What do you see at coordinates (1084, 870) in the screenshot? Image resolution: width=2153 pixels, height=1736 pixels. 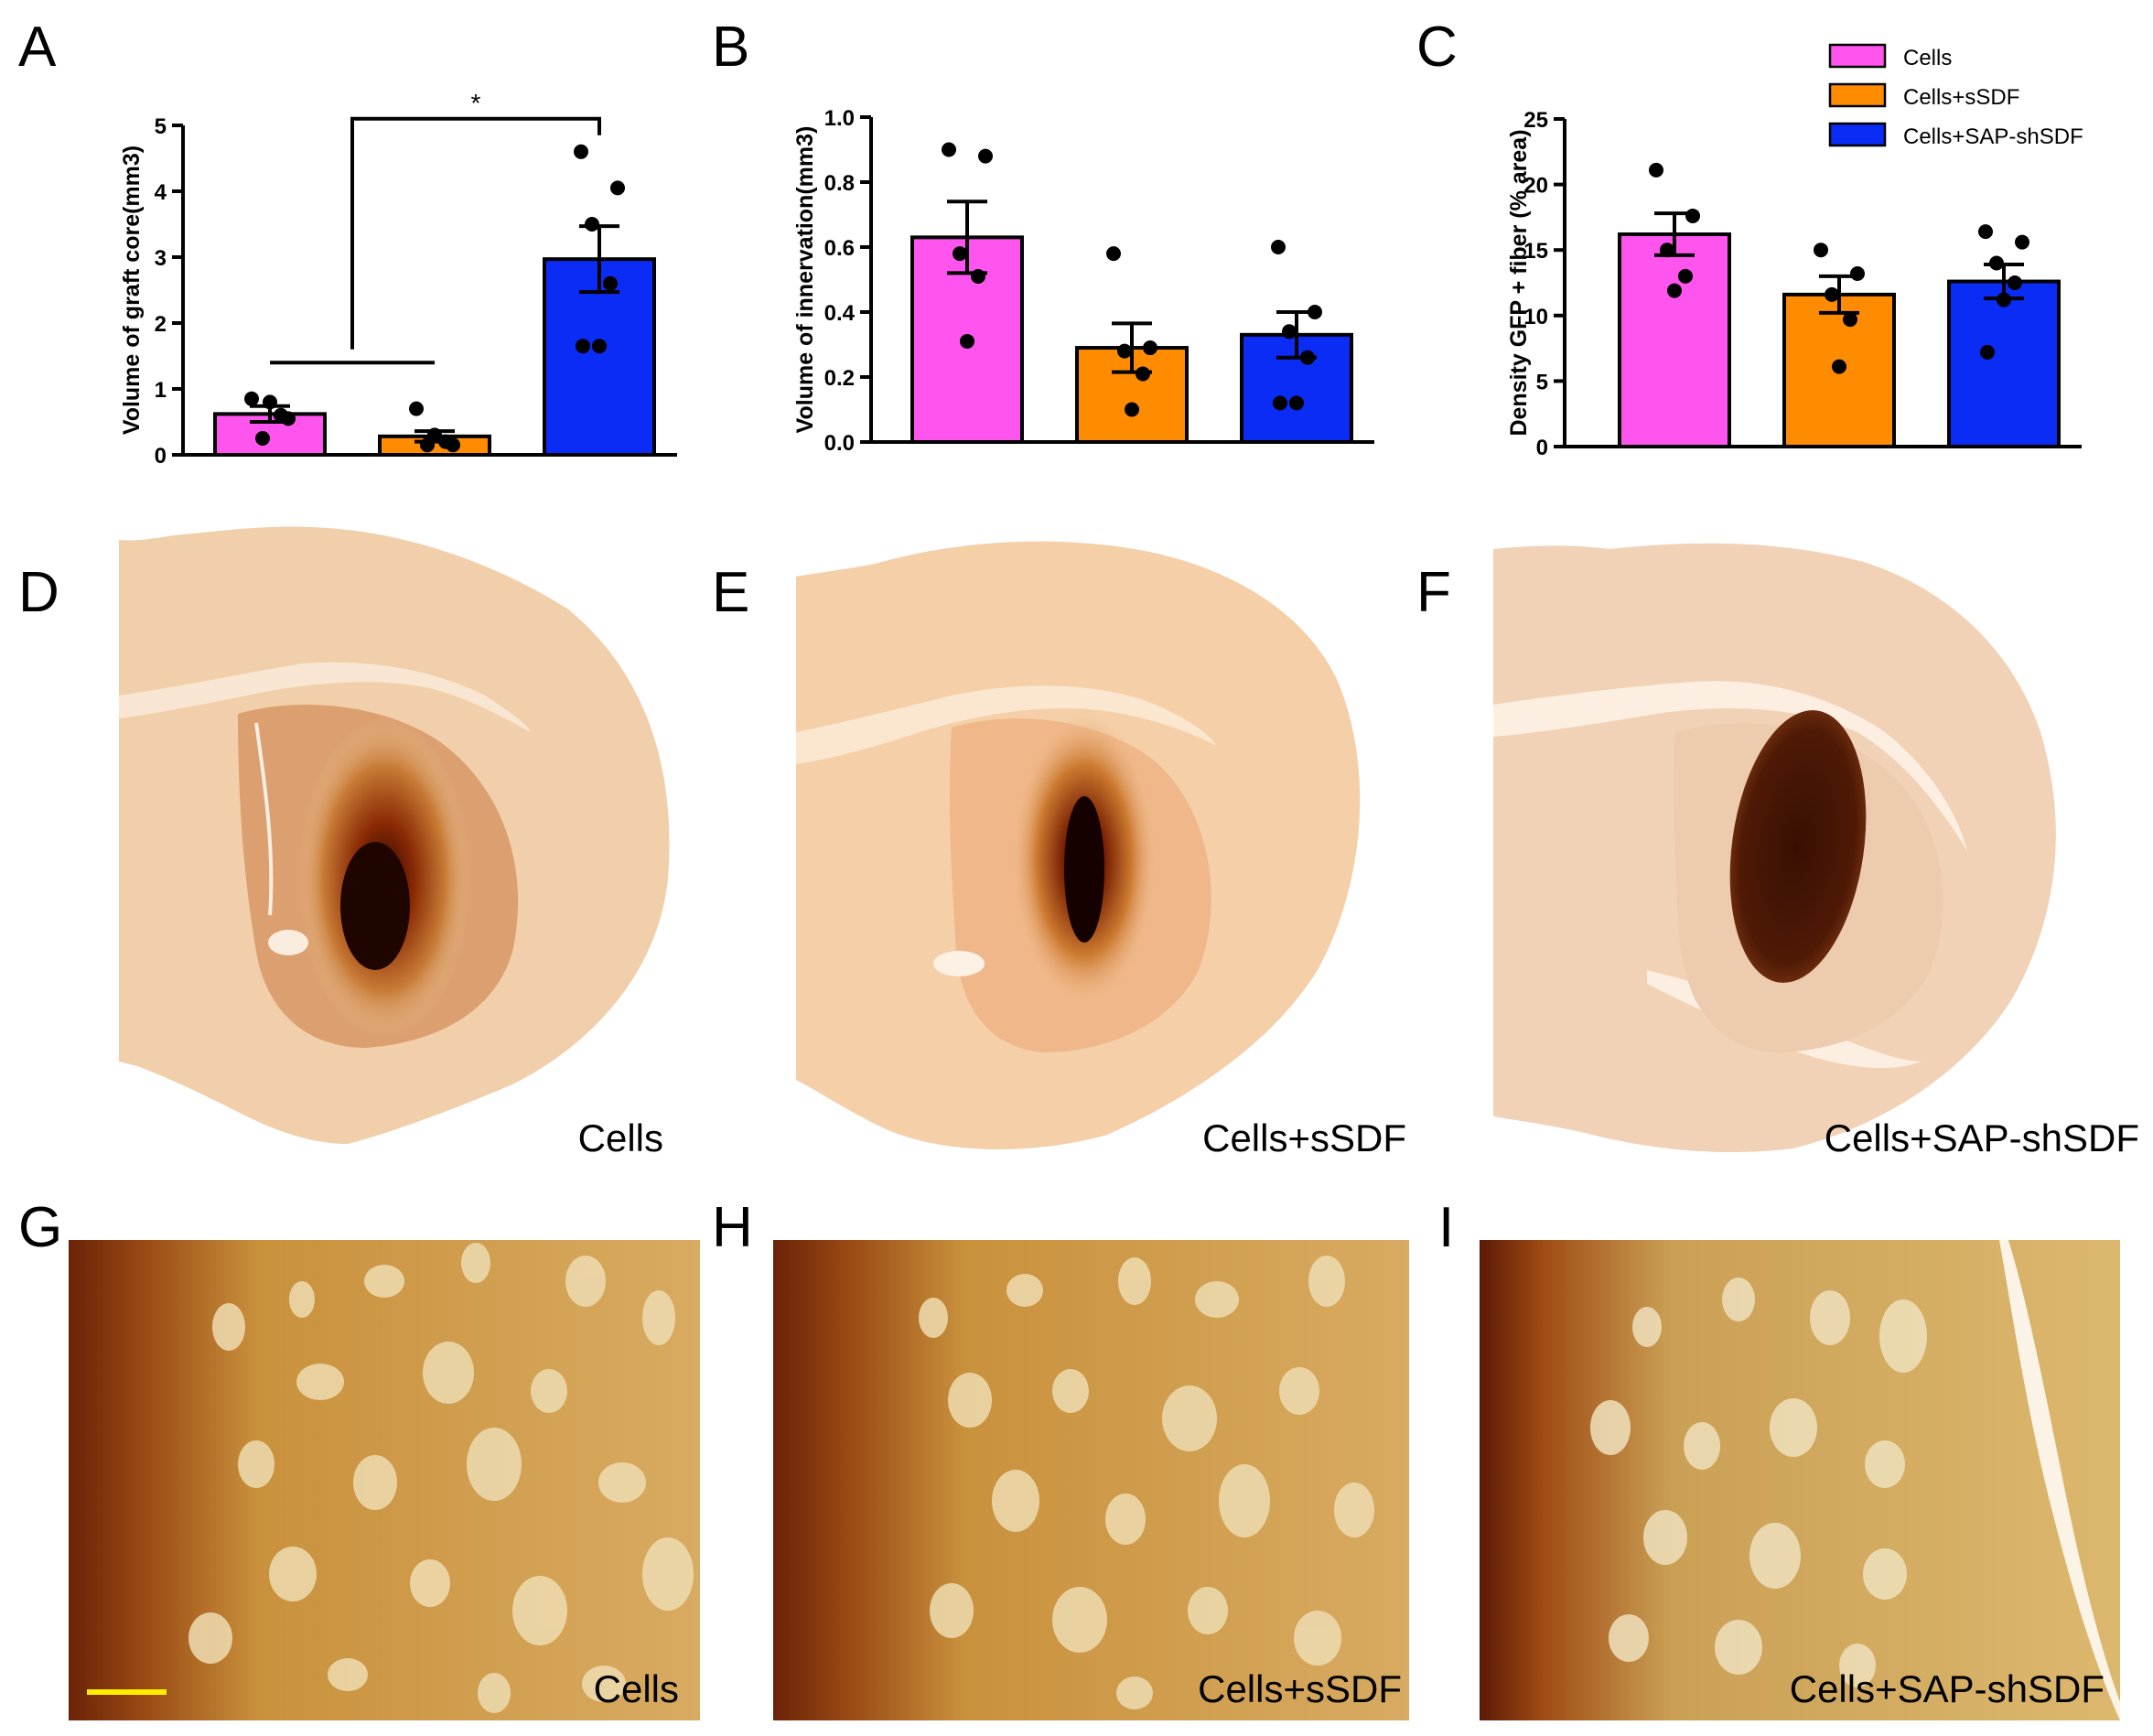 I see `graft-center-e` at bounding box center [1084, 870].